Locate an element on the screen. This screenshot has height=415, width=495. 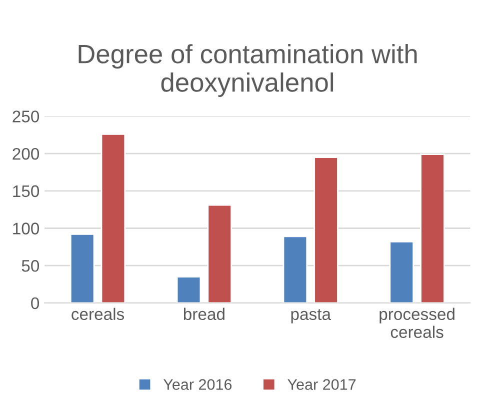
y-tick-label: 250 is located at coordinates (26, 116).